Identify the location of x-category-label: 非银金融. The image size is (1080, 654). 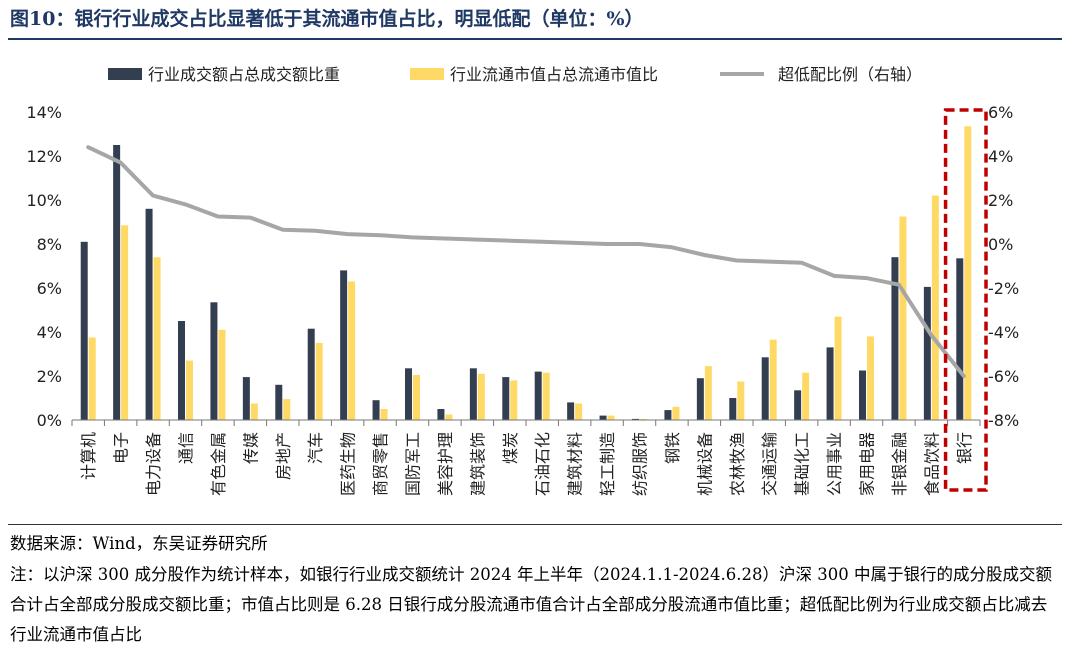
(899, 464).